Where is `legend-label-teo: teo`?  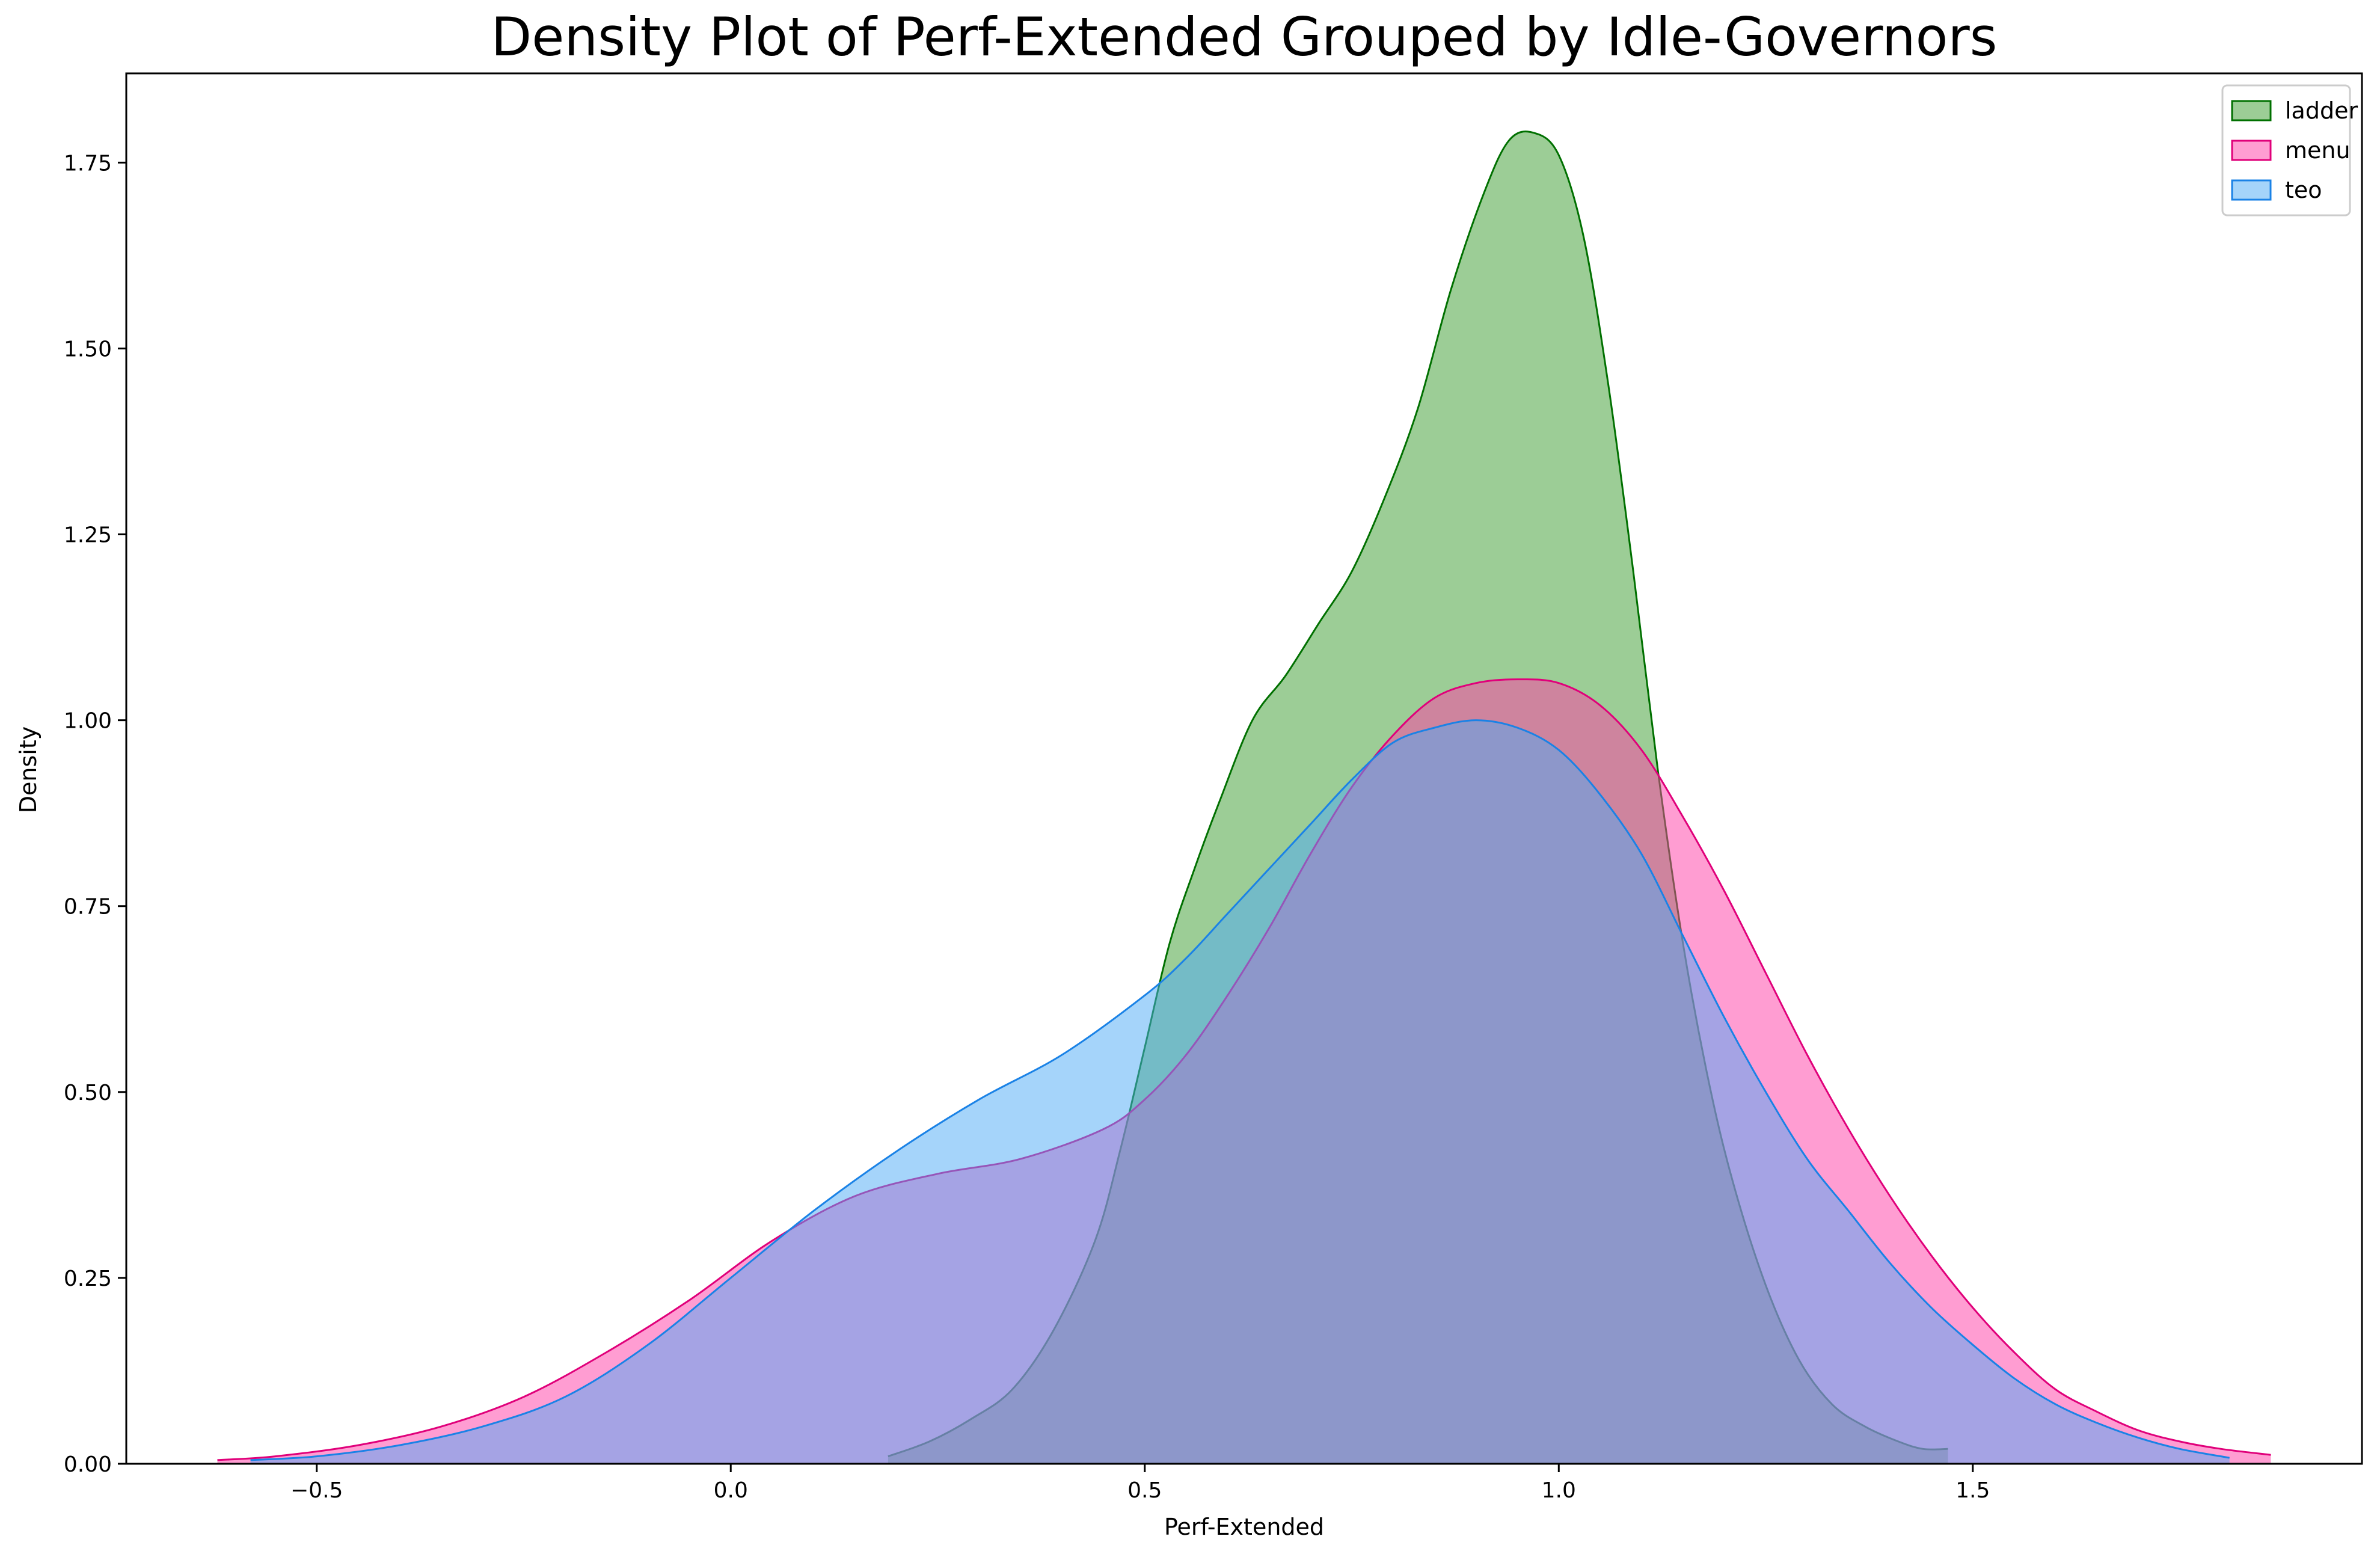
legend-label-teo: teo is located at coordinates (2303, 190).